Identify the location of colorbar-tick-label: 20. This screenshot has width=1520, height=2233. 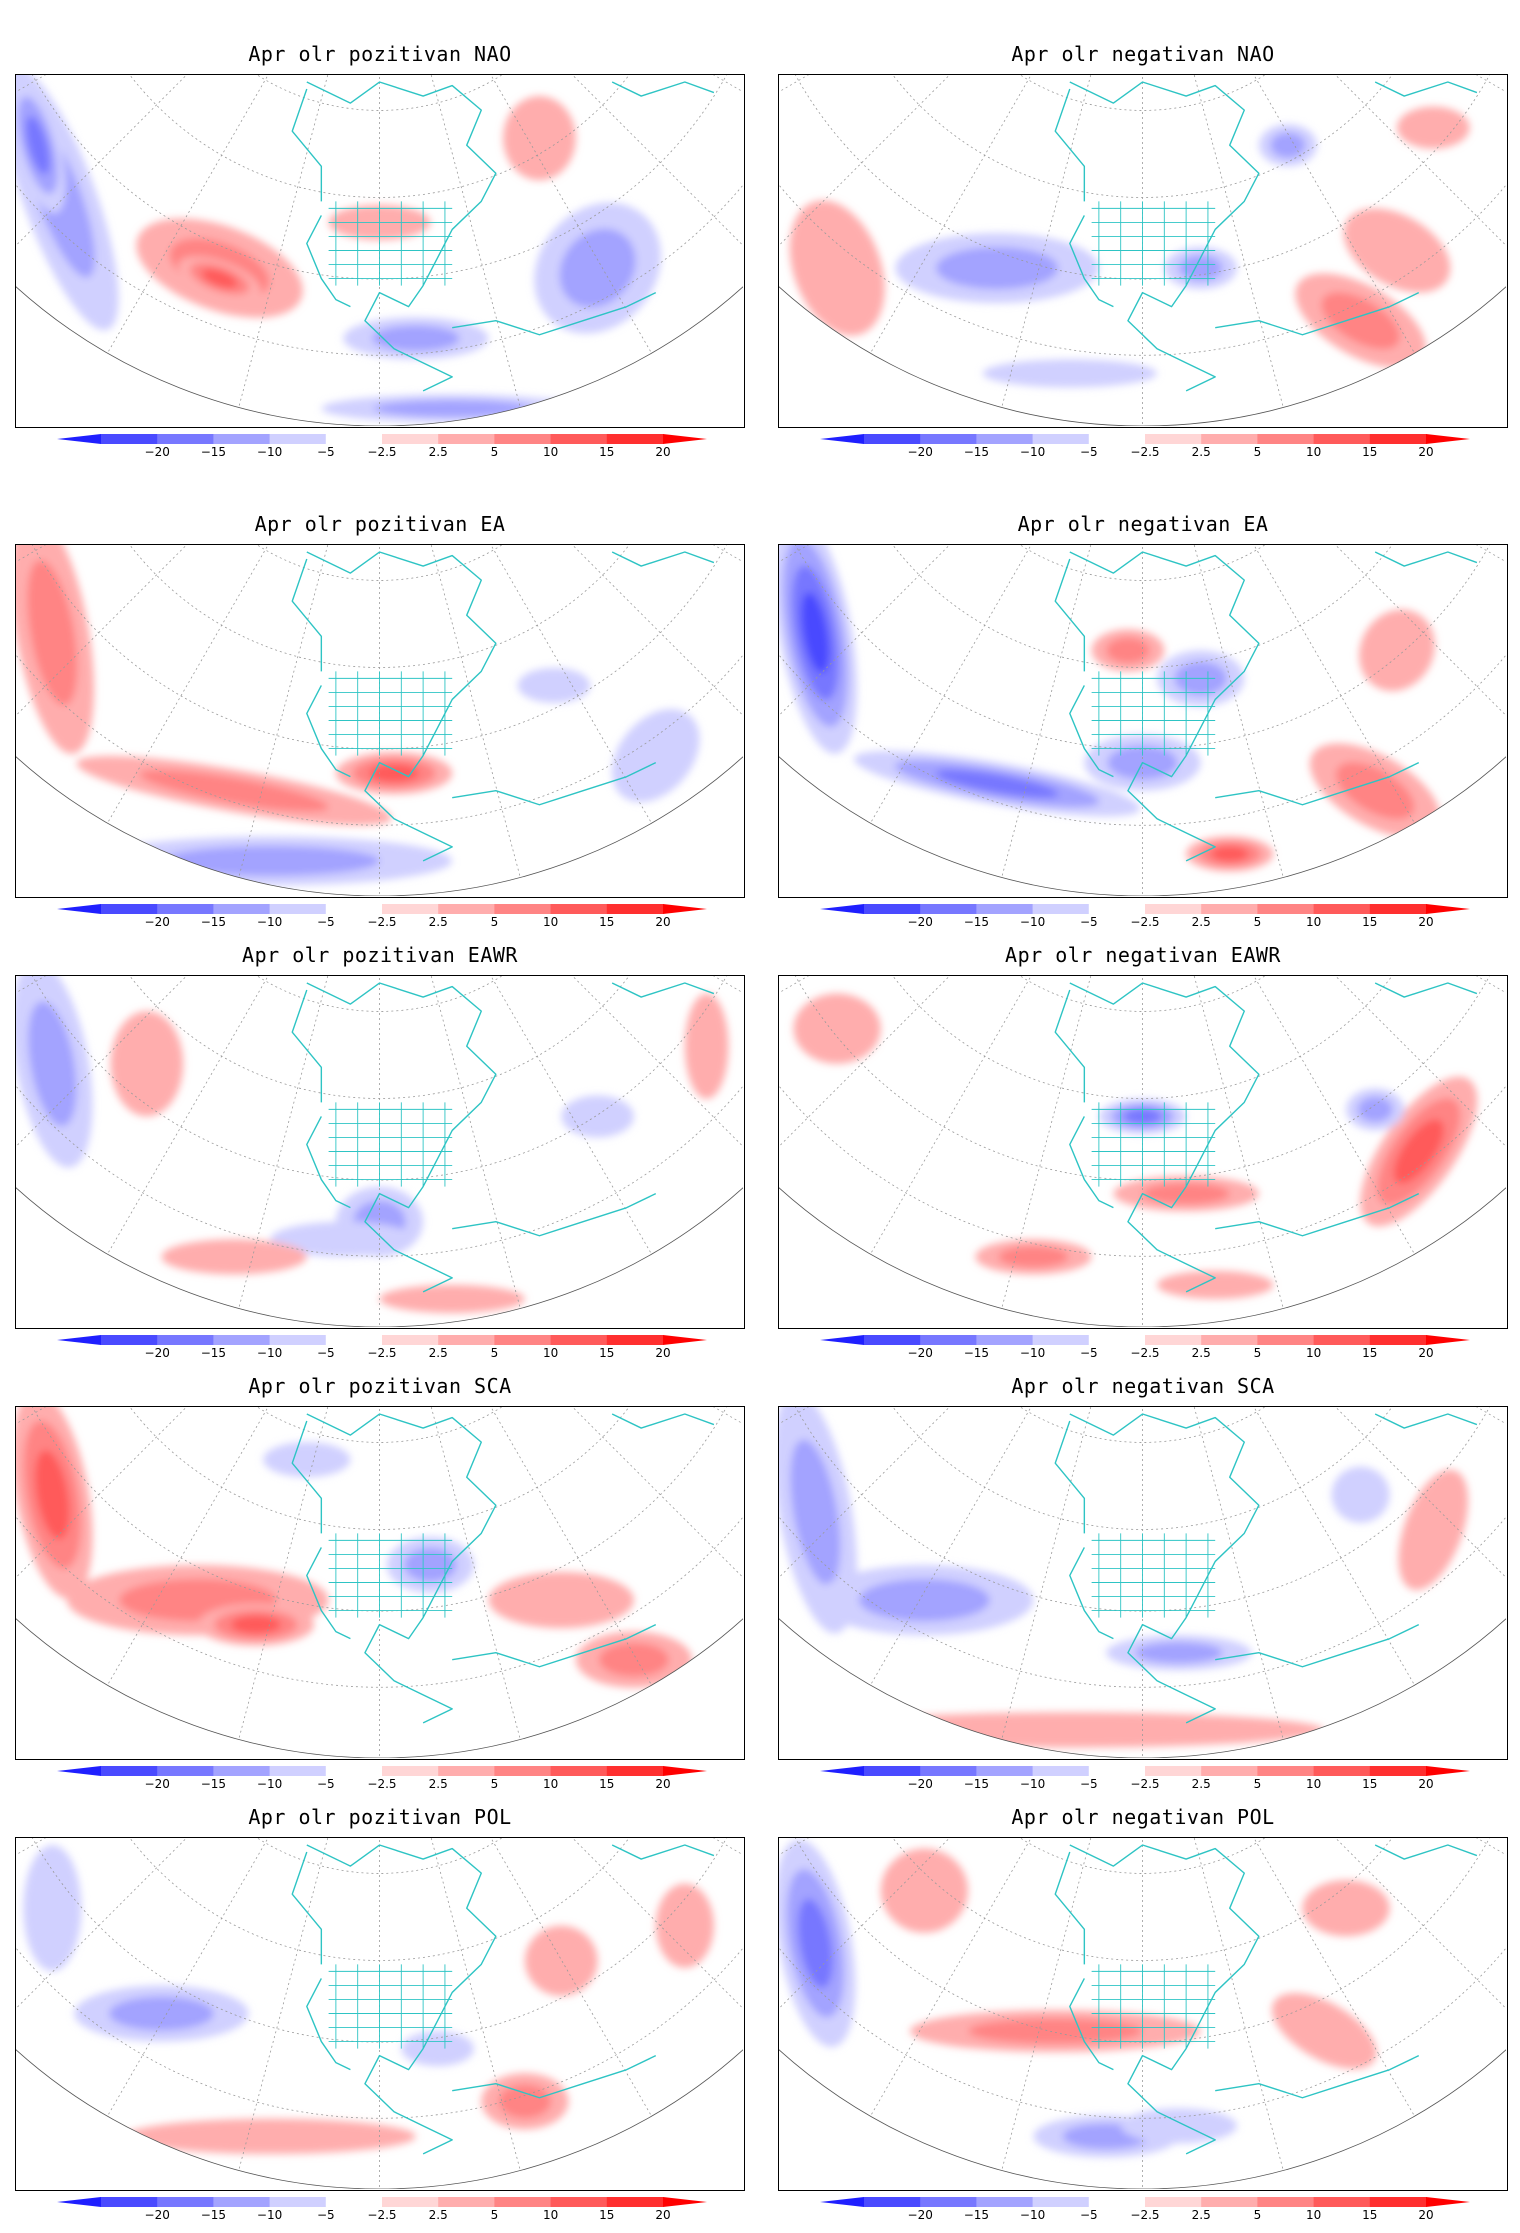
(662, 2215).